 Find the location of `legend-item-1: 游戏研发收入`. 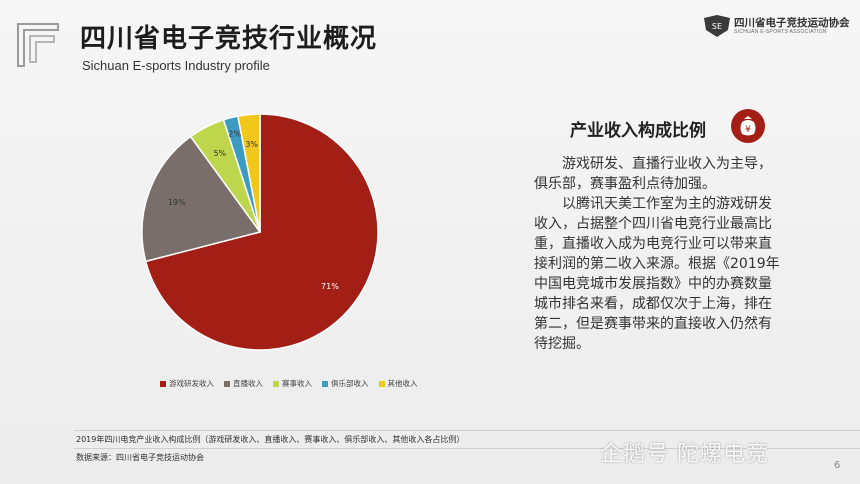

legend-item-1: 游戏研发收入 is located at coordinates (187, 383).